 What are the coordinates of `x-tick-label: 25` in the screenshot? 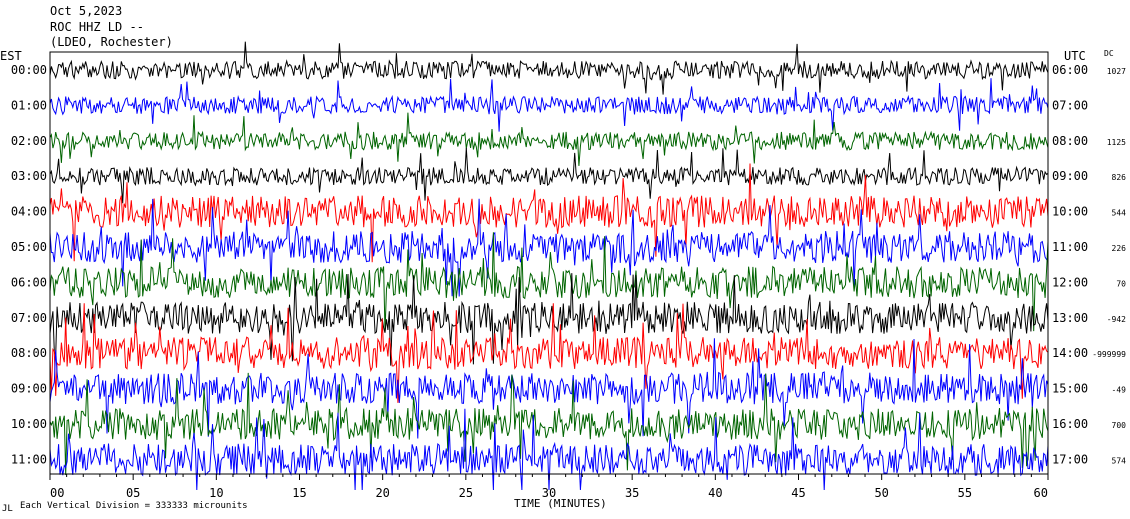 It's located at (466, 493).